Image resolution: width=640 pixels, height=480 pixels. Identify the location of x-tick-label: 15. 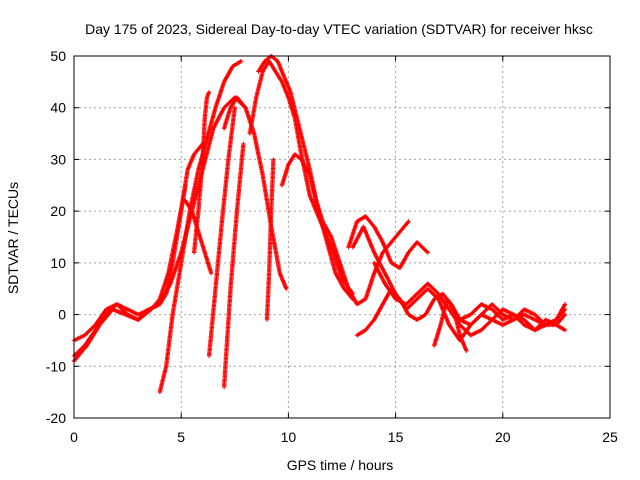
(396, 437).